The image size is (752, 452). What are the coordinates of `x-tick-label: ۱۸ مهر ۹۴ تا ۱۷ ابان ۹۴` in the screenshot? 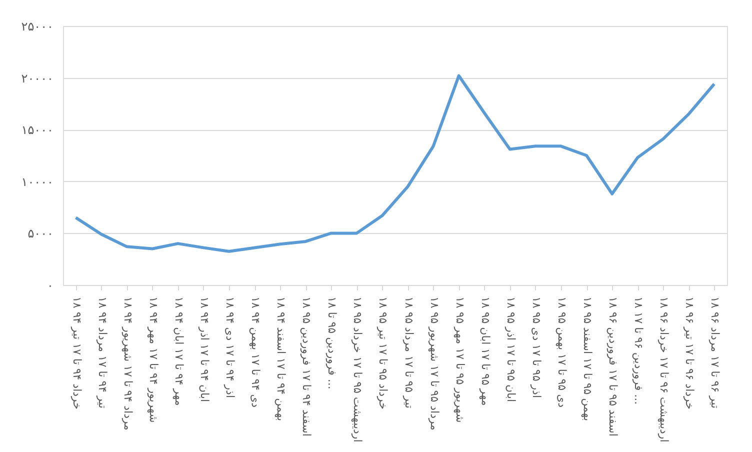 It's located at (179, 351).